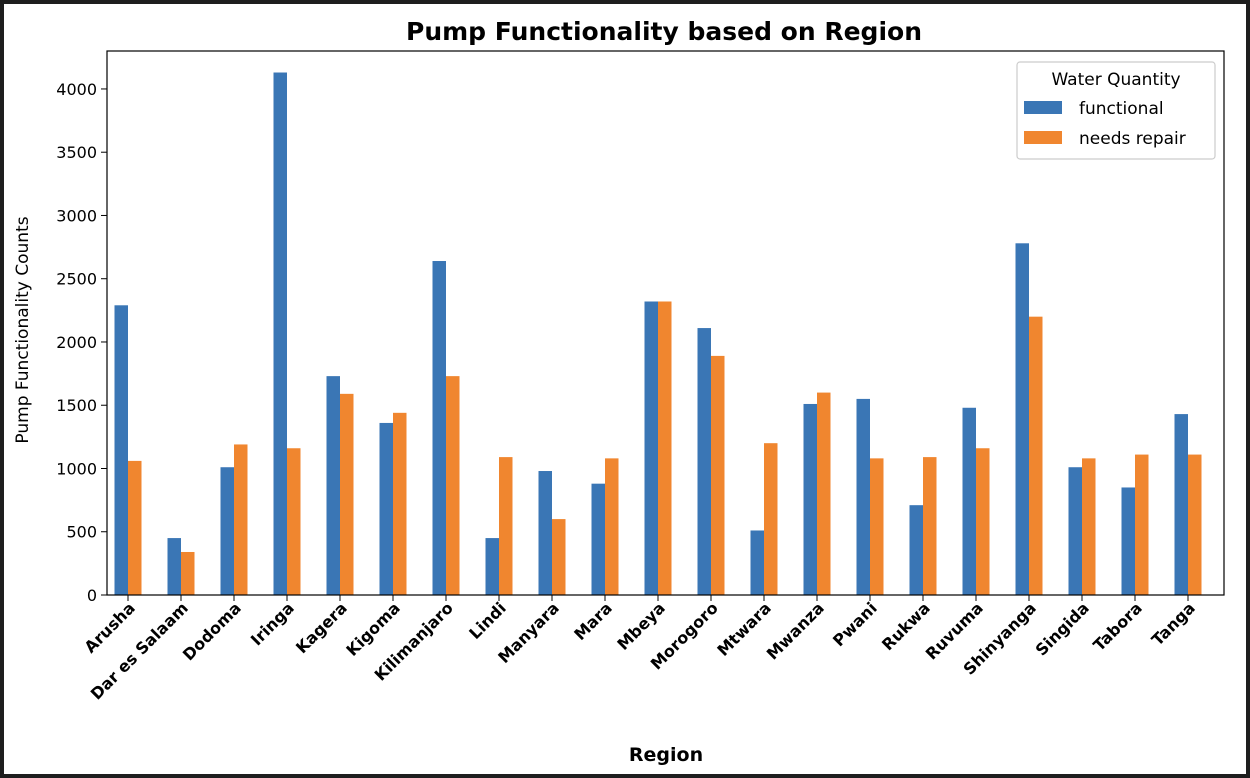  Describe the element at coordinates (559, 557) in the screenshot. I see `bar-needs-repair-manyara` at that location.